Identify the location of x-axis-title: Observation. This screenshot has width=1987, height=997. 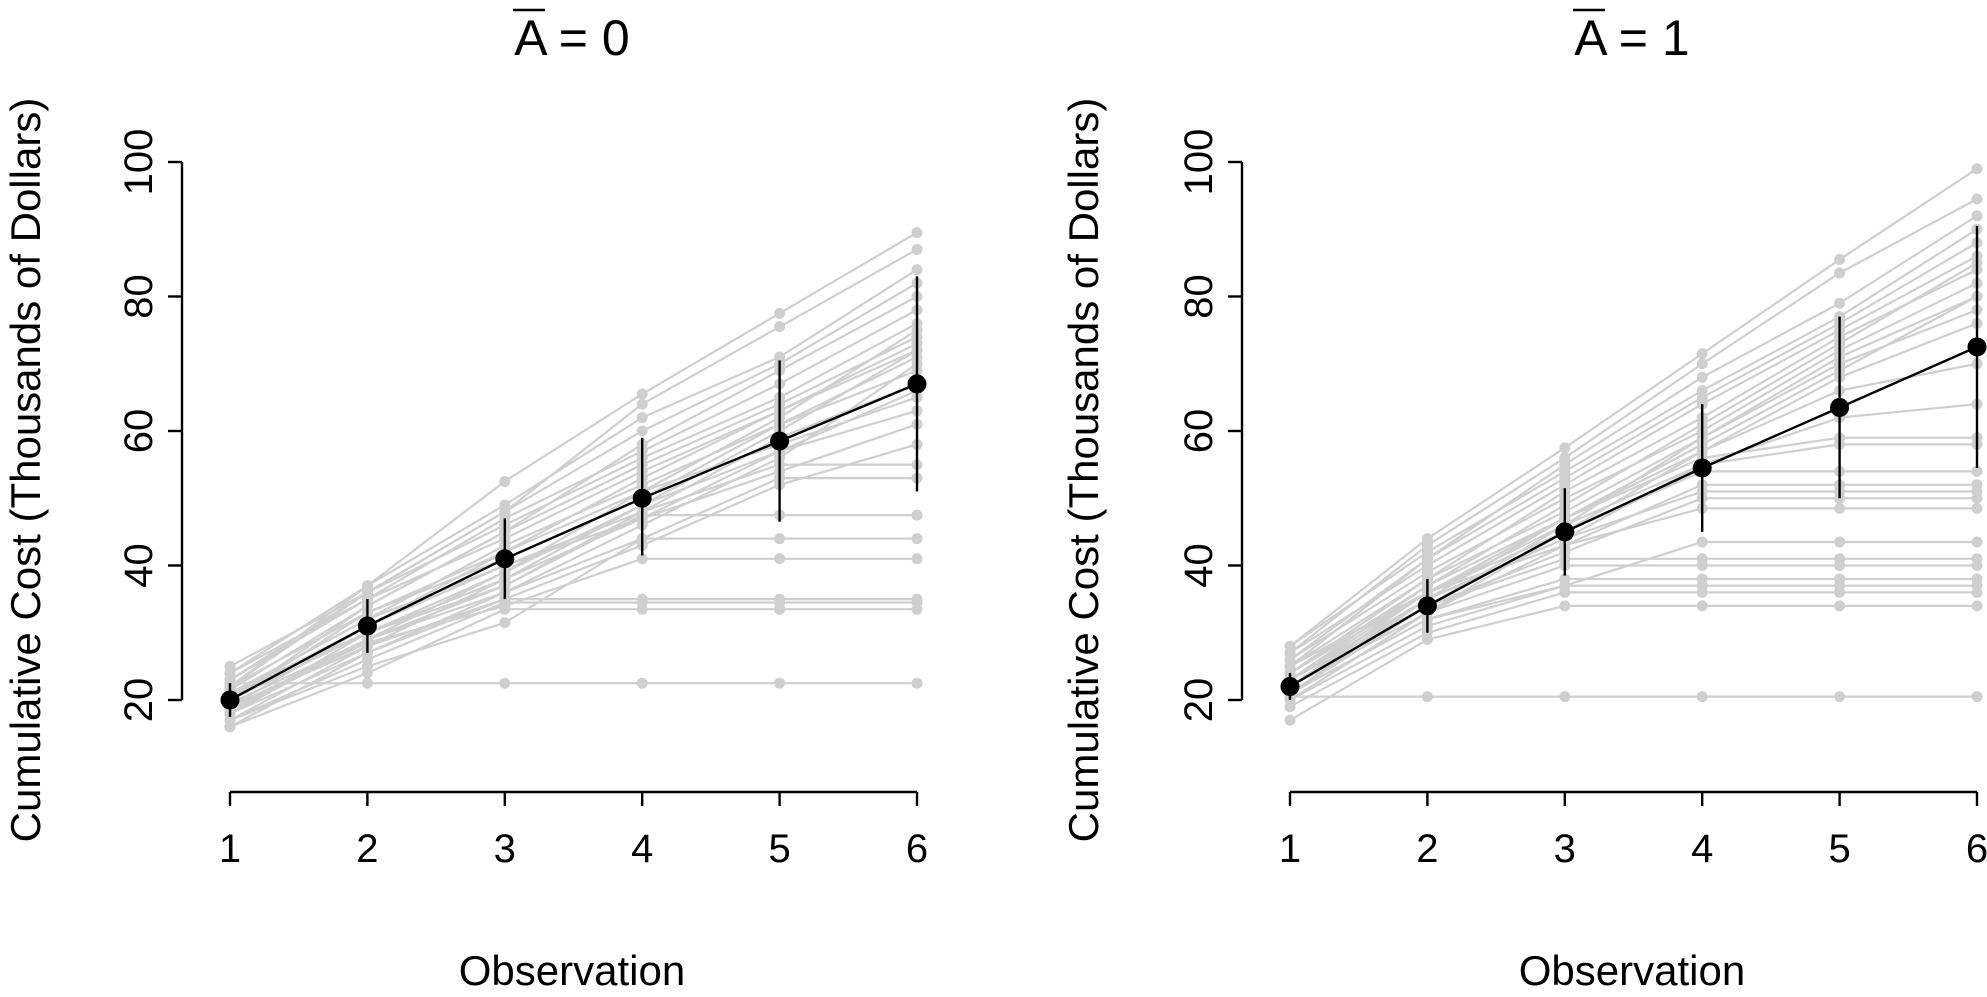
(572, 970).